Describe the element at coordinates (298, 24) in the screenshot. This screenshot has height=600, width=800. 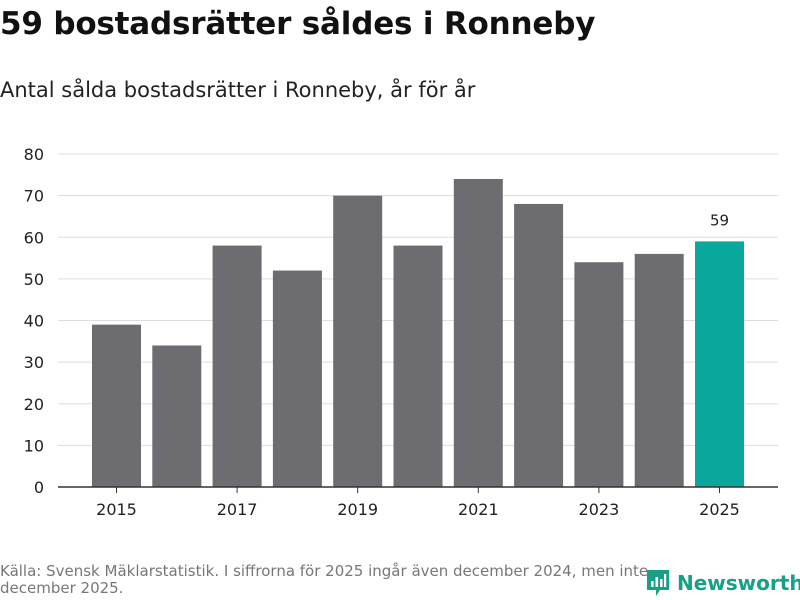
I see `chart-title: 59 bostadsrätter såldes i Ronneby` at that location.